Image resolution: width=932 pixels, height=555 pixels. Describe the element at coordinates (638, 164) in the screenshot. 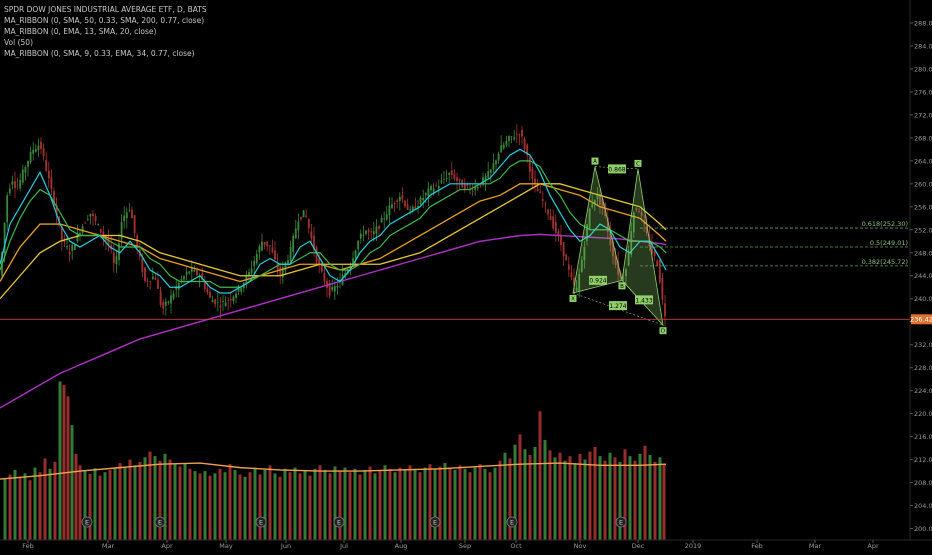

I see `pattern-point-C: C` at that location.